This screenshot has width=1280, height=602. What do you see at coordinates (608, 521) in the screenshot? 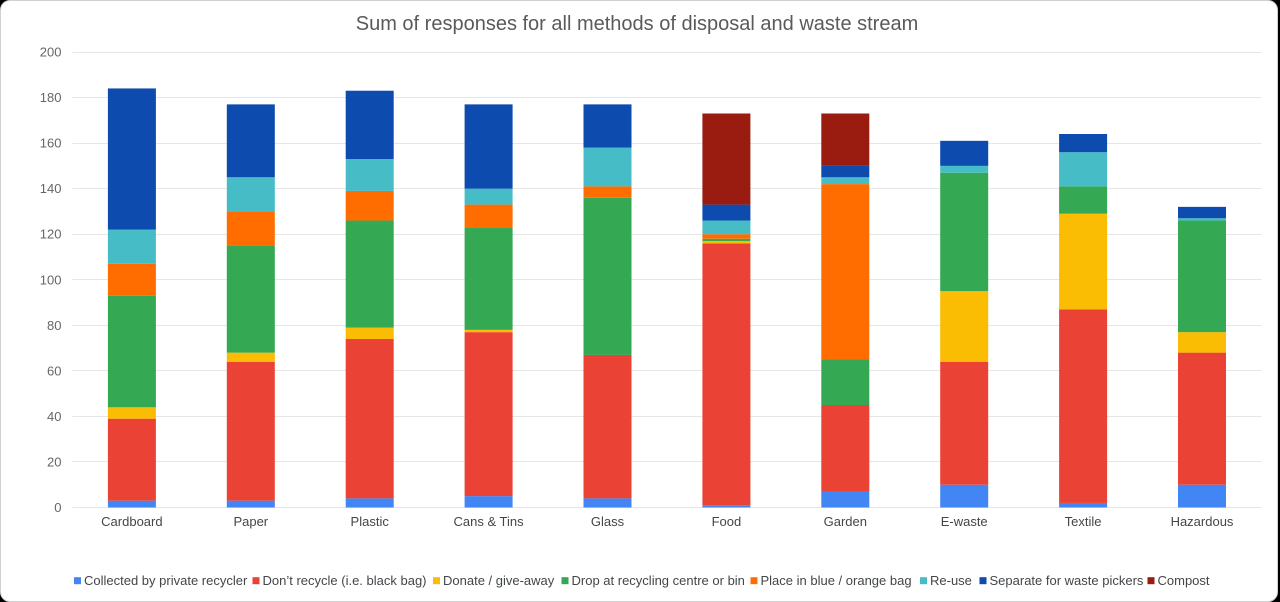
I see `svg-text: Glass` at bounding box center [608, 521].